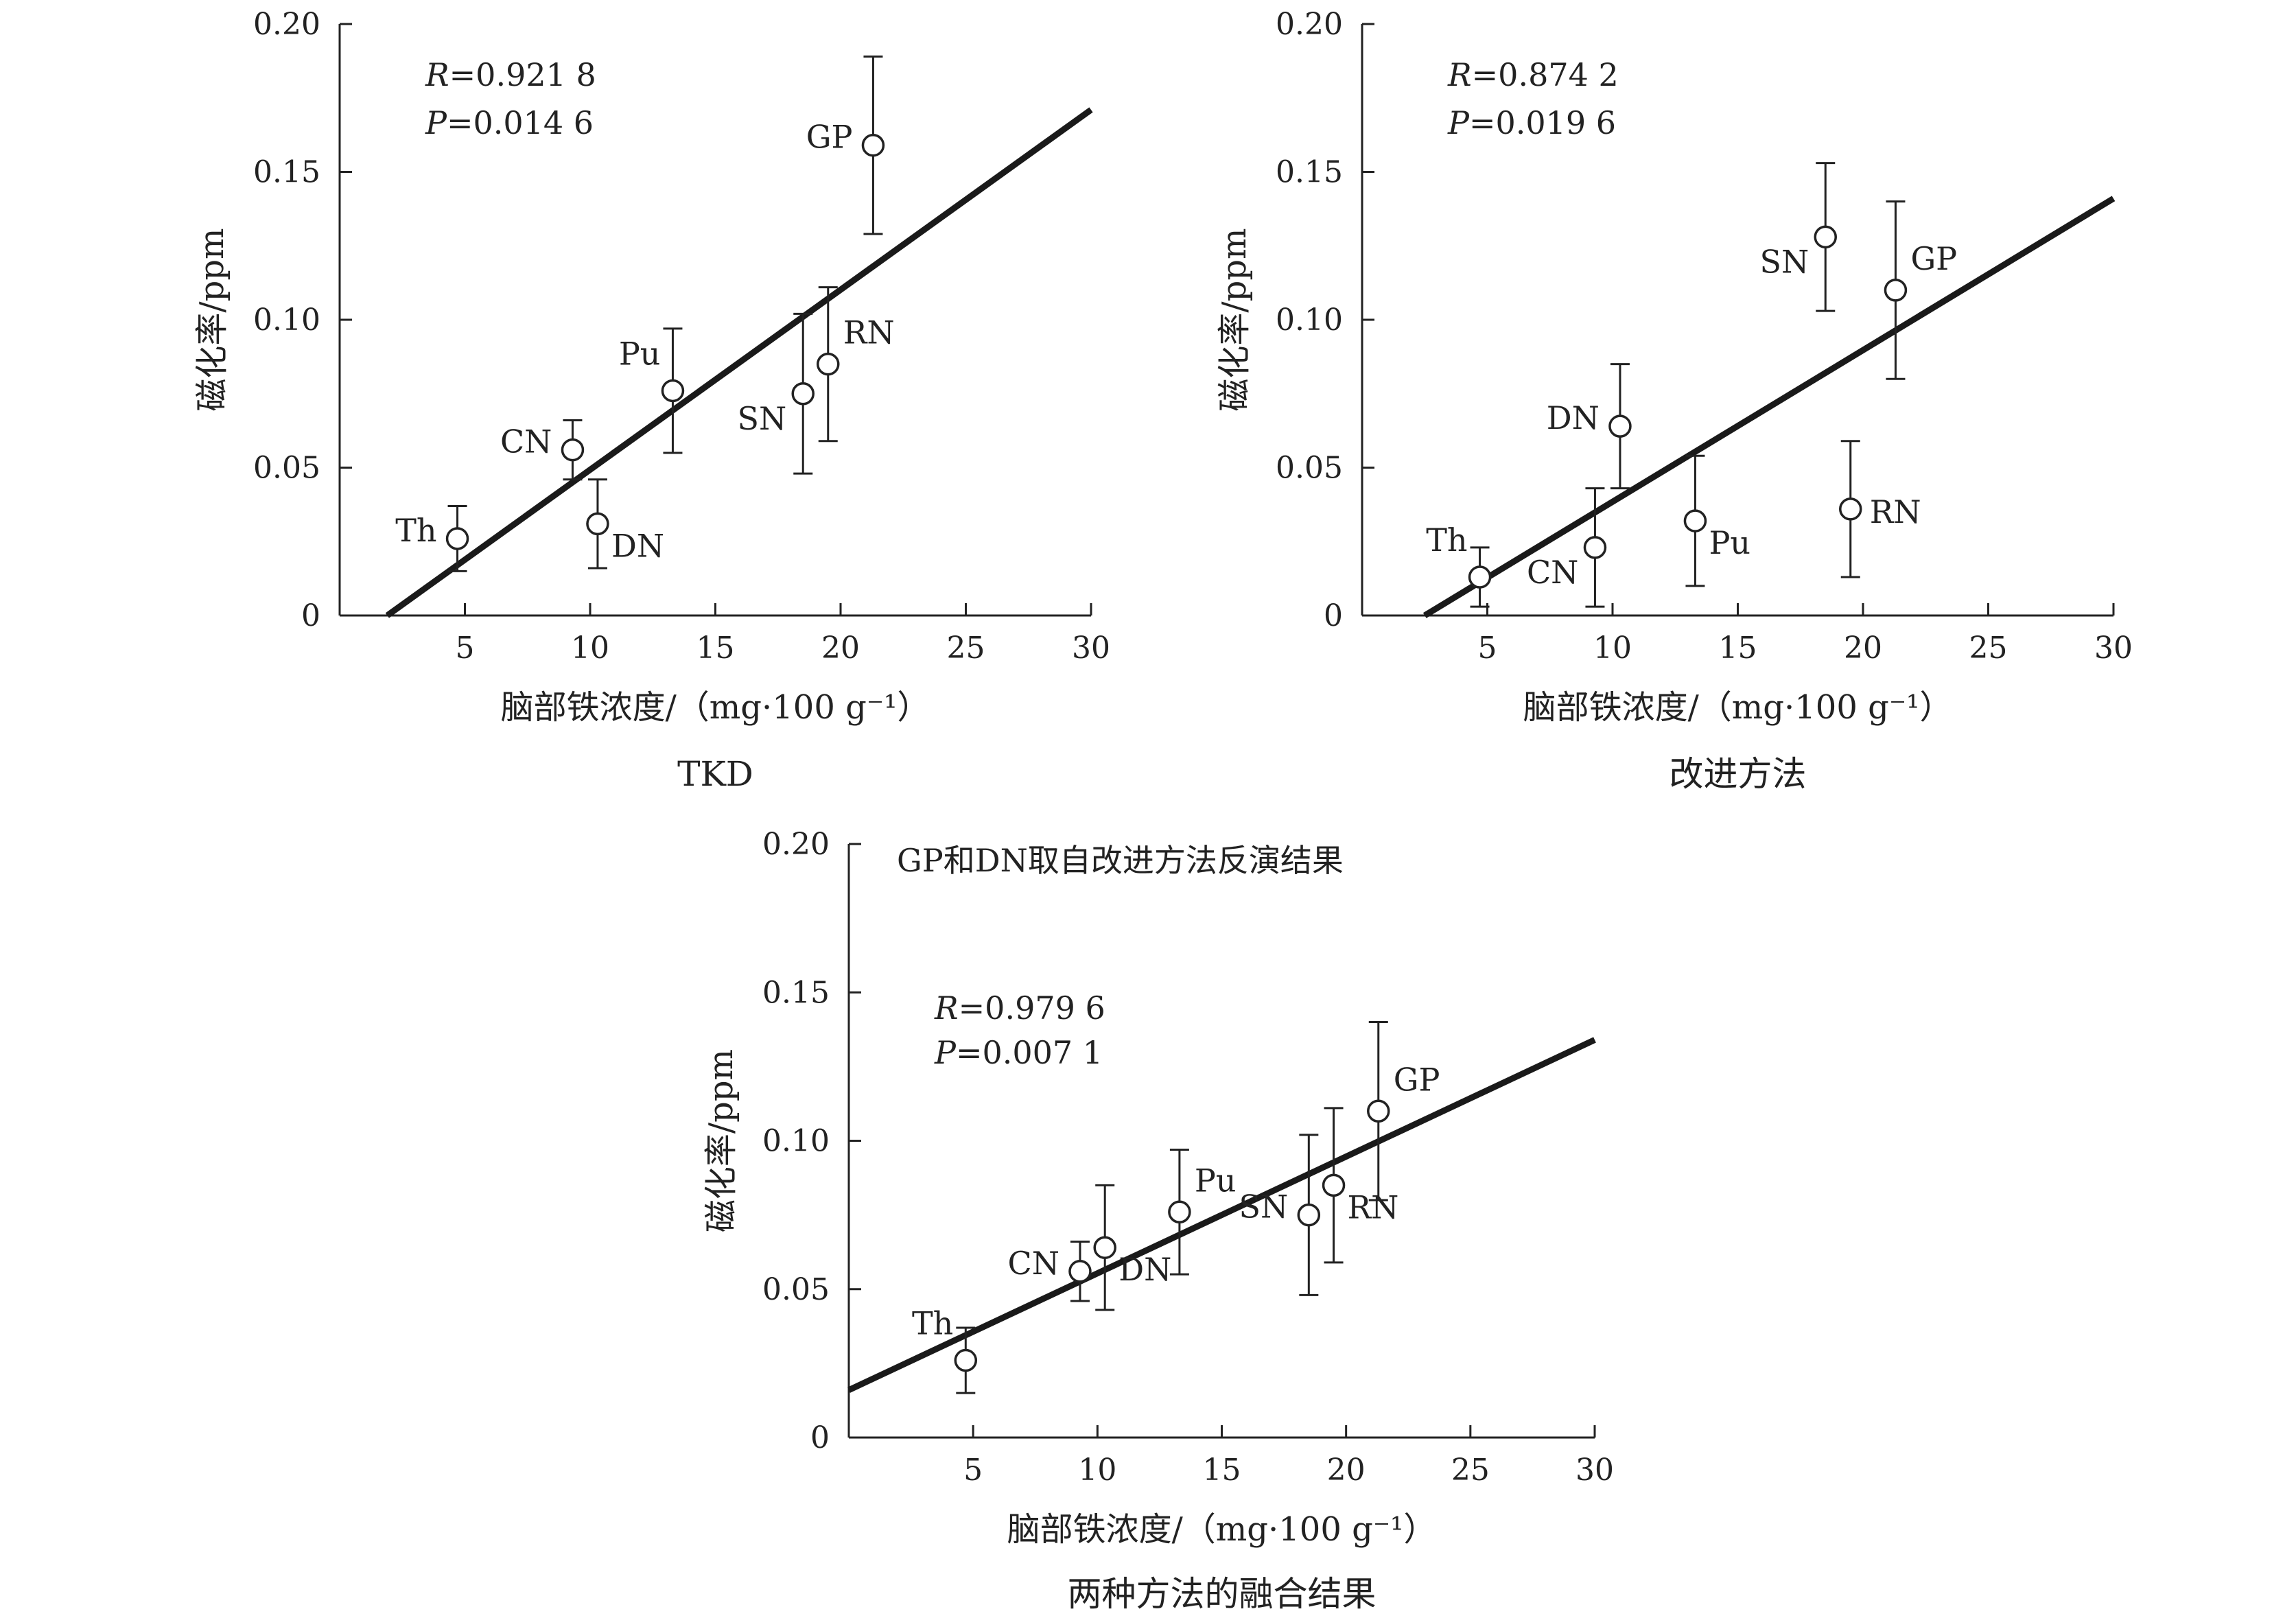  Describe the element at coordinates (1222, 1594) in the screenshot. I see `chart-caption: 两种方法的融合结果` at that location.